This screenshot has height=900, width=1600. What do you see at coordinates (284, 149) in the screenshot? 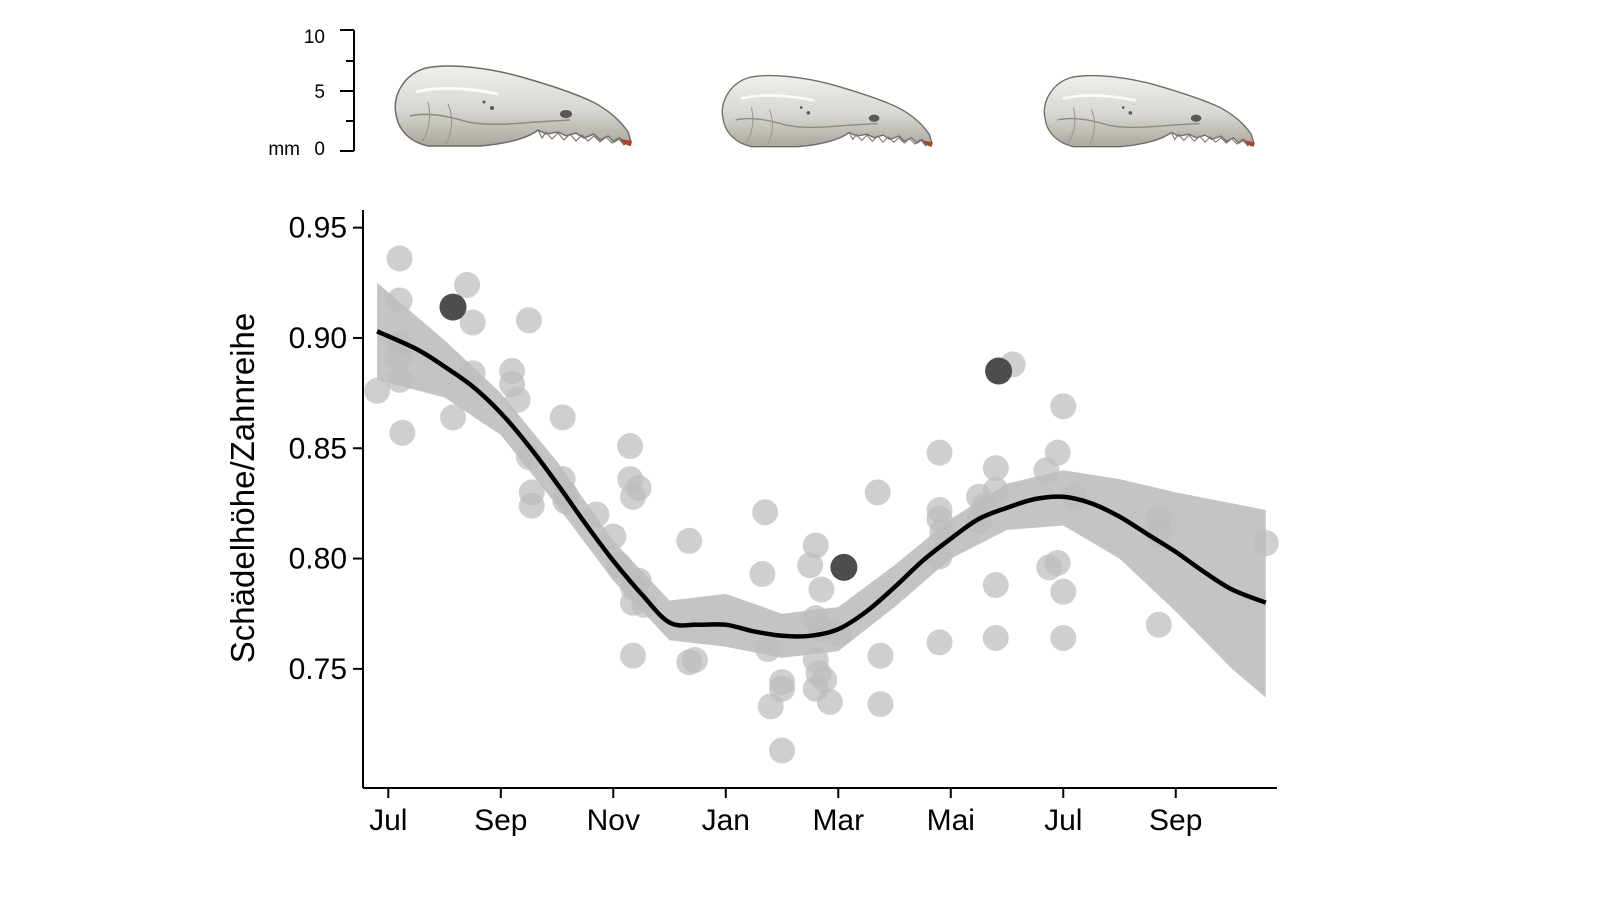
I see `scale-unit-label: mm` at bounding box center [284, 149].